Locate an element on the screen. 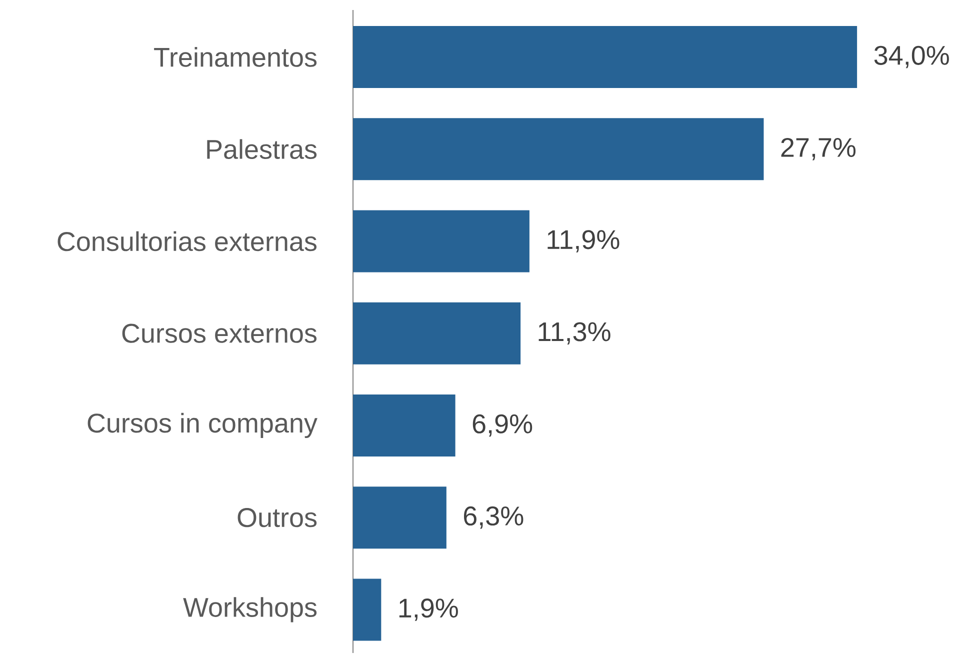 The image size is (964, 654). data-label: 11,9% is located at coordinates (584, 241).